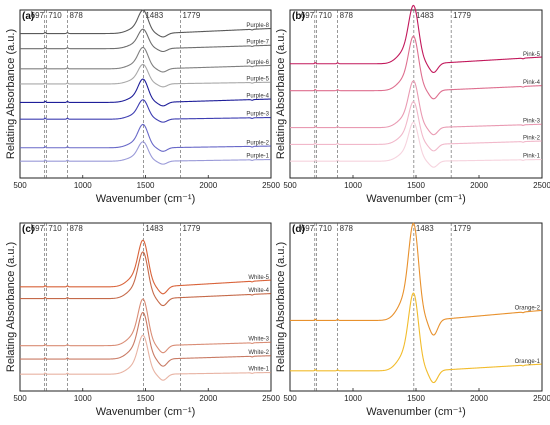 The image size is (550, 425). Describe the element at coordinates (257, 157) in the screenshot. I see `series-label: Purple-1` at that location.